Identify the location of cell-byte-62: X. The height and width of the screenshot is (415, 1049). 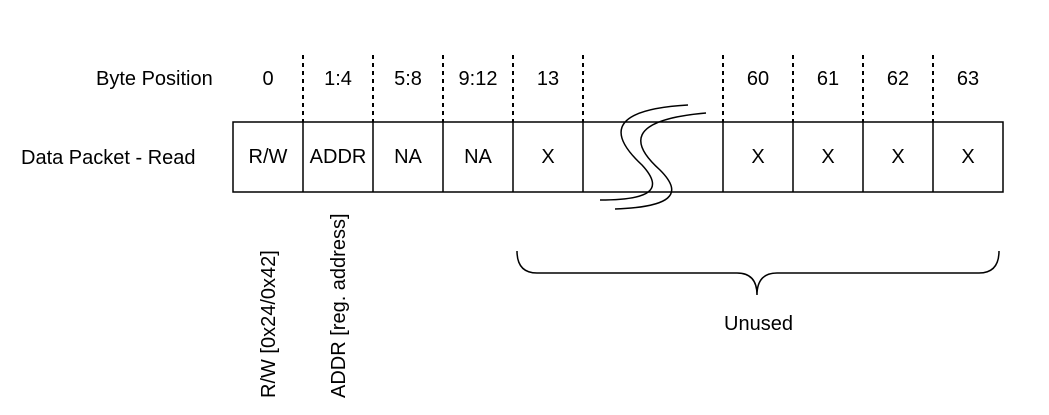
(898, 156).